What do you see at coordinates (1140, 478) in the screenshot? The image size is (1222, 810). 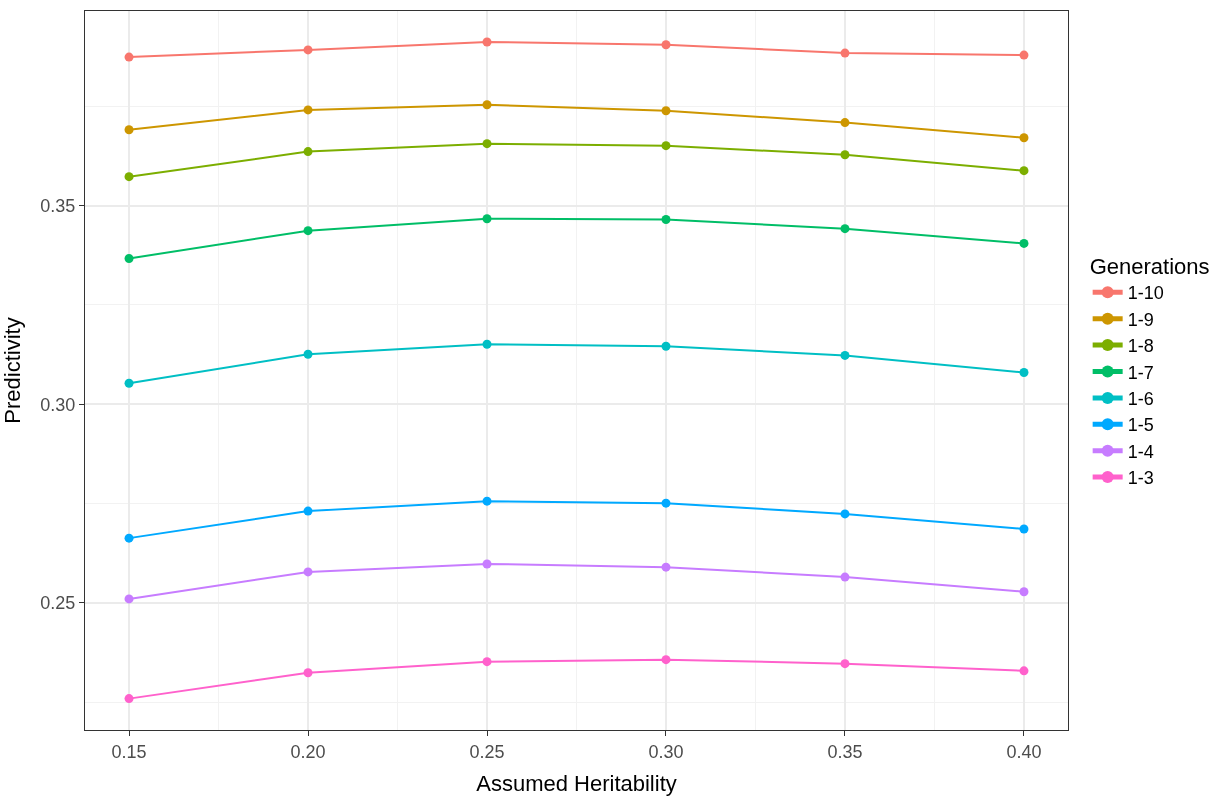 I see `legend-label: 1-3` at bounding box center [1140, 478].